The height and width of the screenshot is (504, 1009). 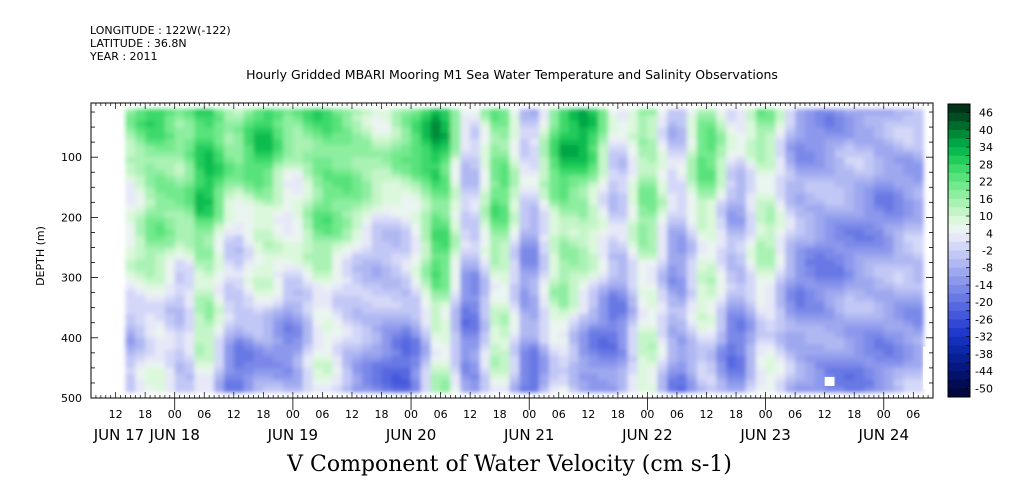 I want to click on x-hour-tick-label: 00, so click(x=175, y=414).